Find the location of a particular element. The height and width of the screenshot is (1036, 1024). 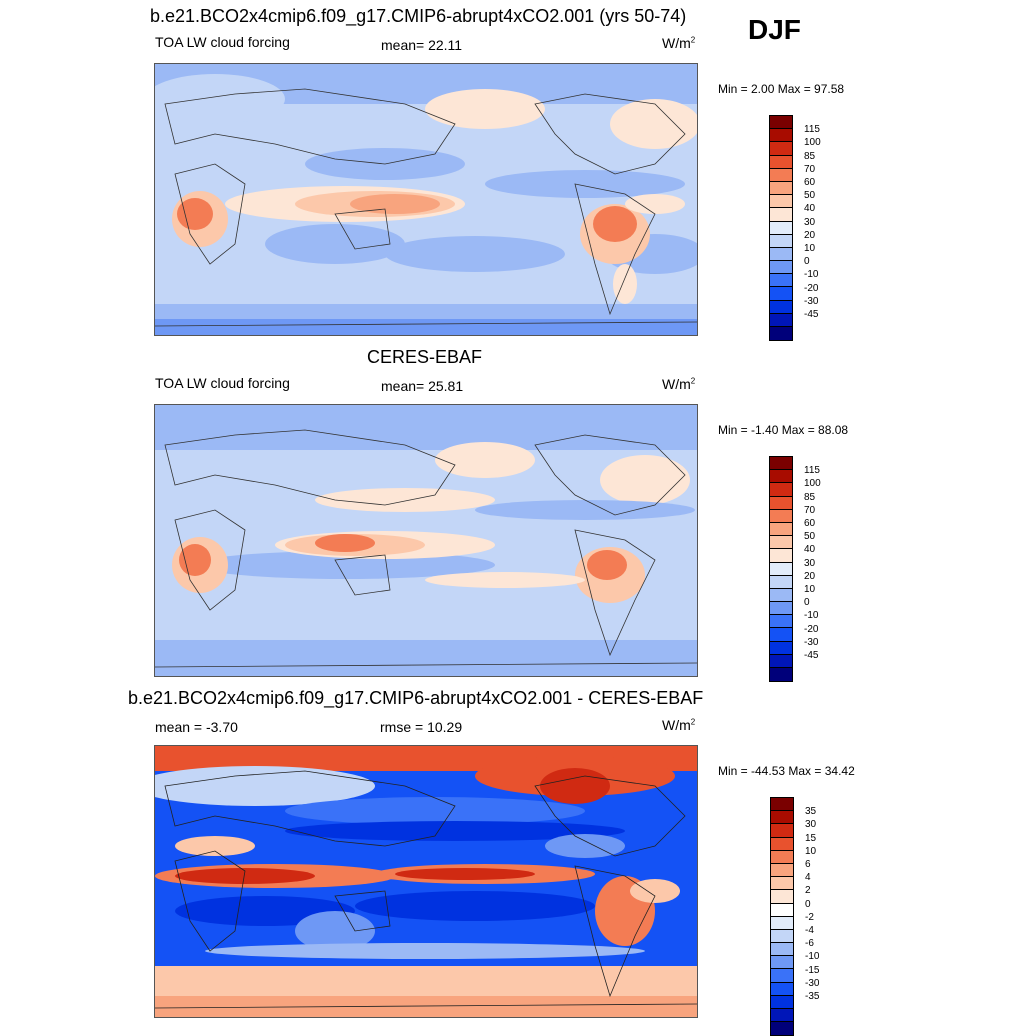

panel3-units: W/m2 is located at coordinates (679, 725).